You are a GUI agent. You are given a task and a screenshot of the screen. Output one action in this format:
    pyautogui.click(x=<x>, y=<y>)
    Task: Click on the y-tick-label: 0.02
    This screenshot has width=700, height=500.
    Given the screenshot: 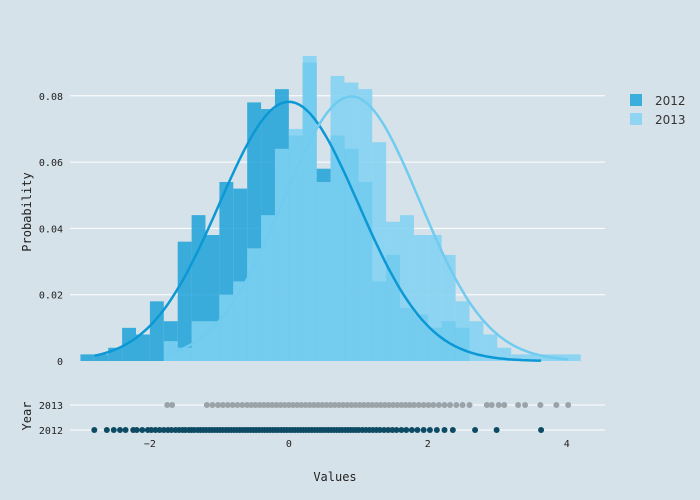 What is the action you would take?
    pyautogui.click(x=51, y=296)
    